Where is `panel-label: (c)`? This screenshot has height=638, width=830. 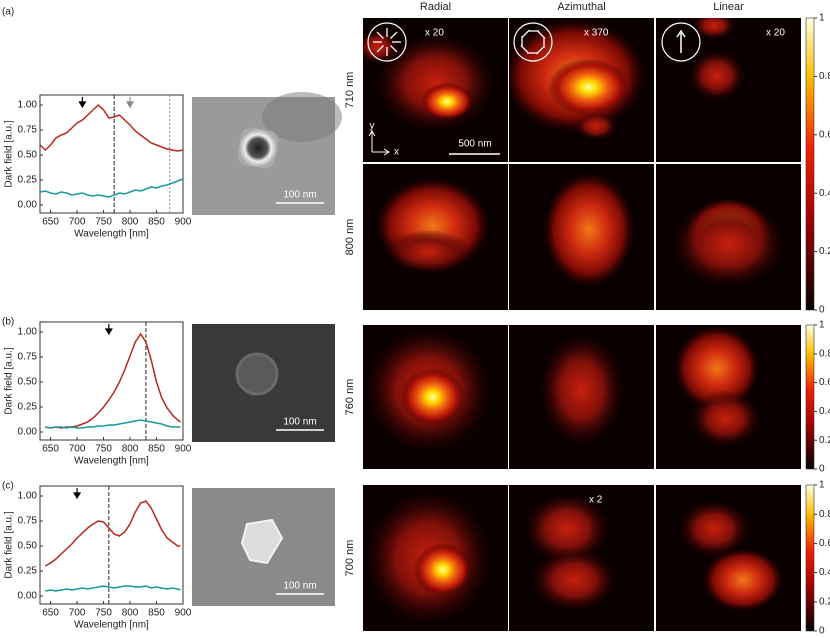
panel-label: (c) is located at coordinates (8, 486).